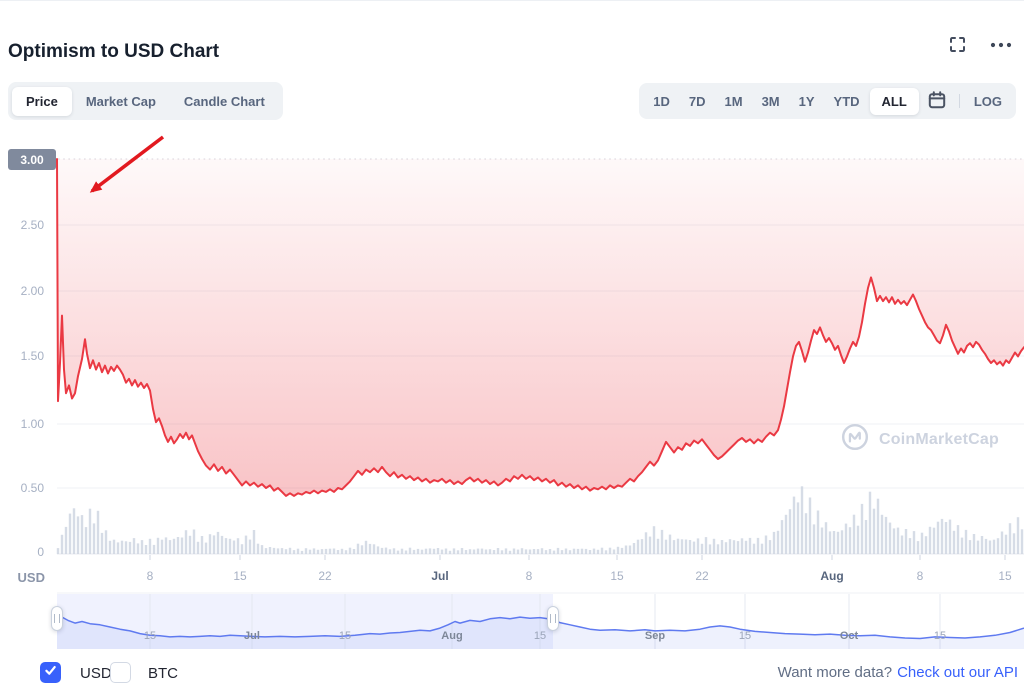 This screenshot has width=1024, height=684. Describe the element at coordinates (31, 577) in the screenshot. I see `y-axis-unit-label: USD` at that location.